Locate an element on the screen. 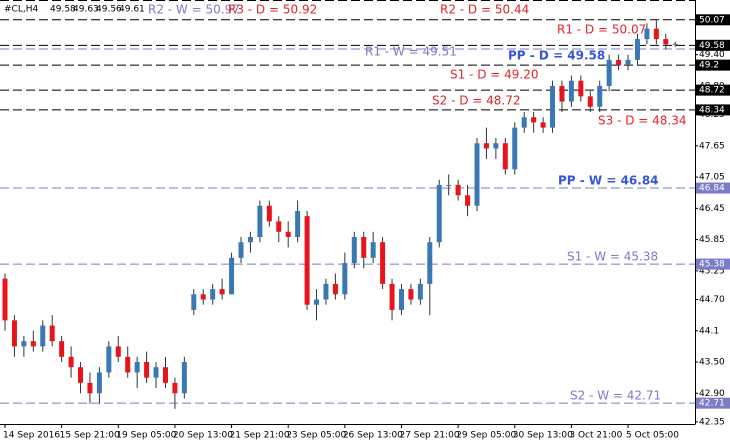 The height and width of the screenshot is (444, 730). x-tick-label: 21 Sep 21:00 is located at coordinates (260, 436).